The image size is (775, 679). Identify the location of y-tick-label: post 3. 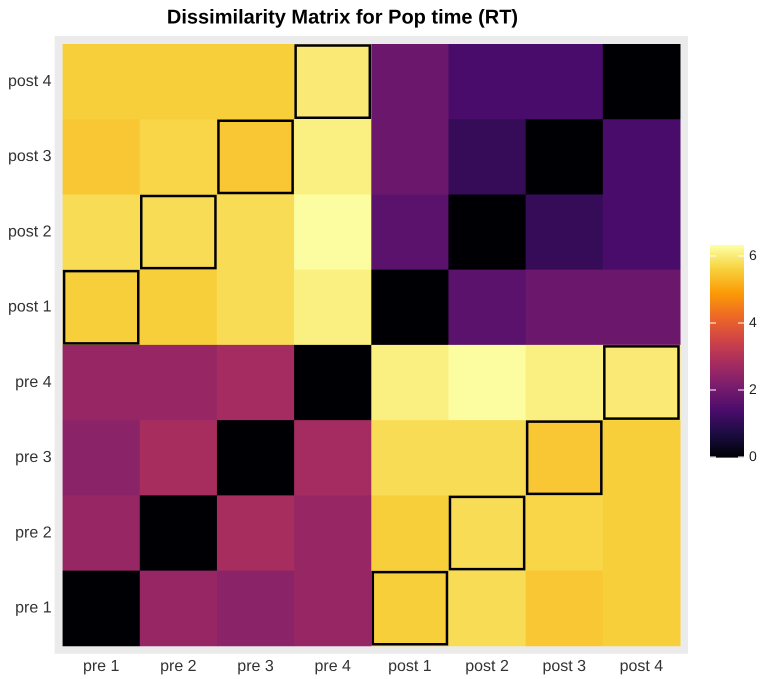
(30, 157).